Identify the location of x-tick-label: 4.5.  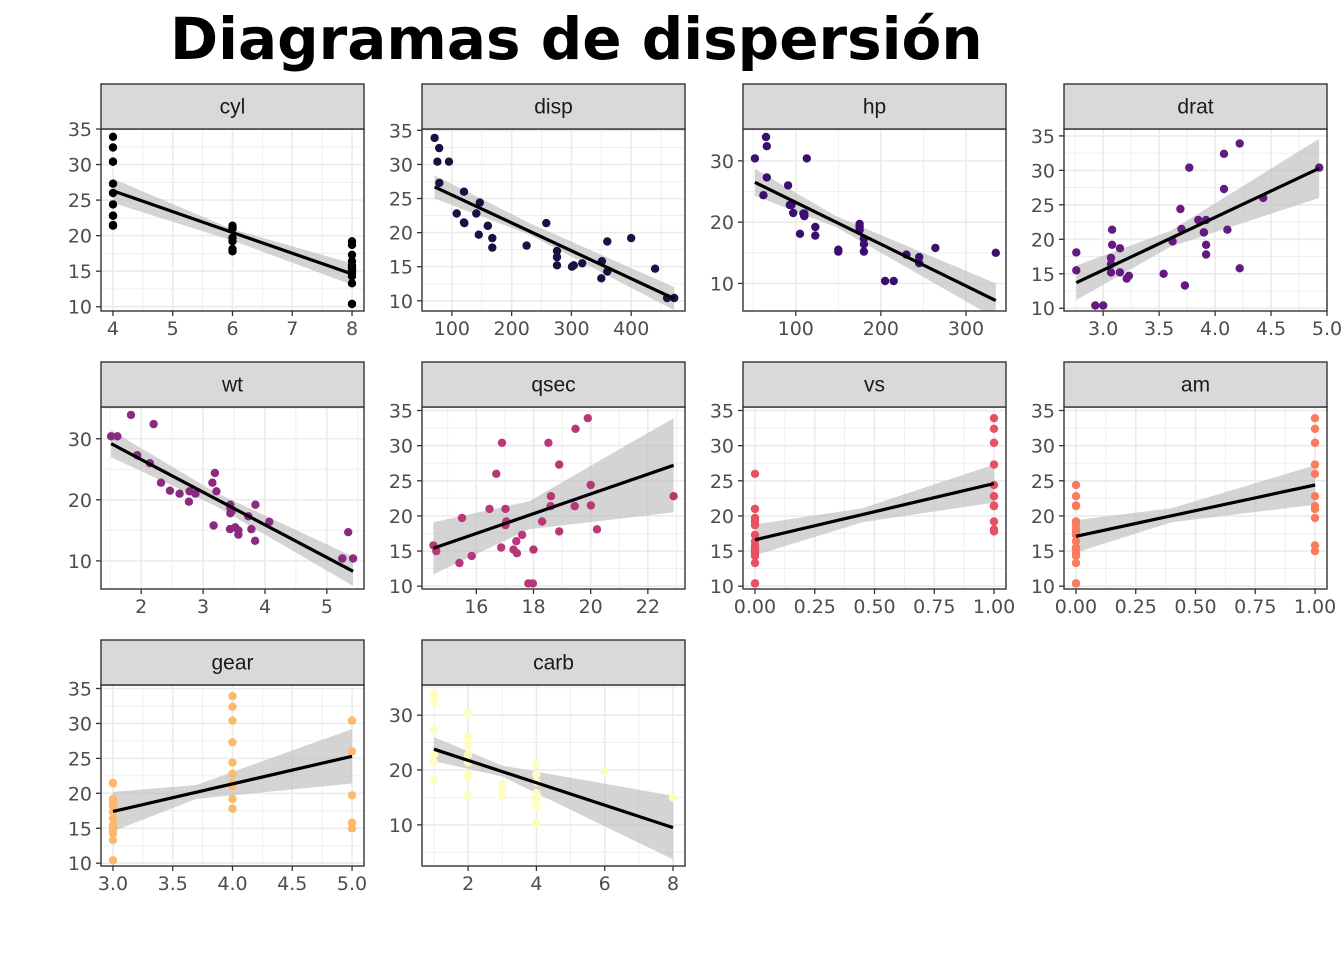
(1271, 329).